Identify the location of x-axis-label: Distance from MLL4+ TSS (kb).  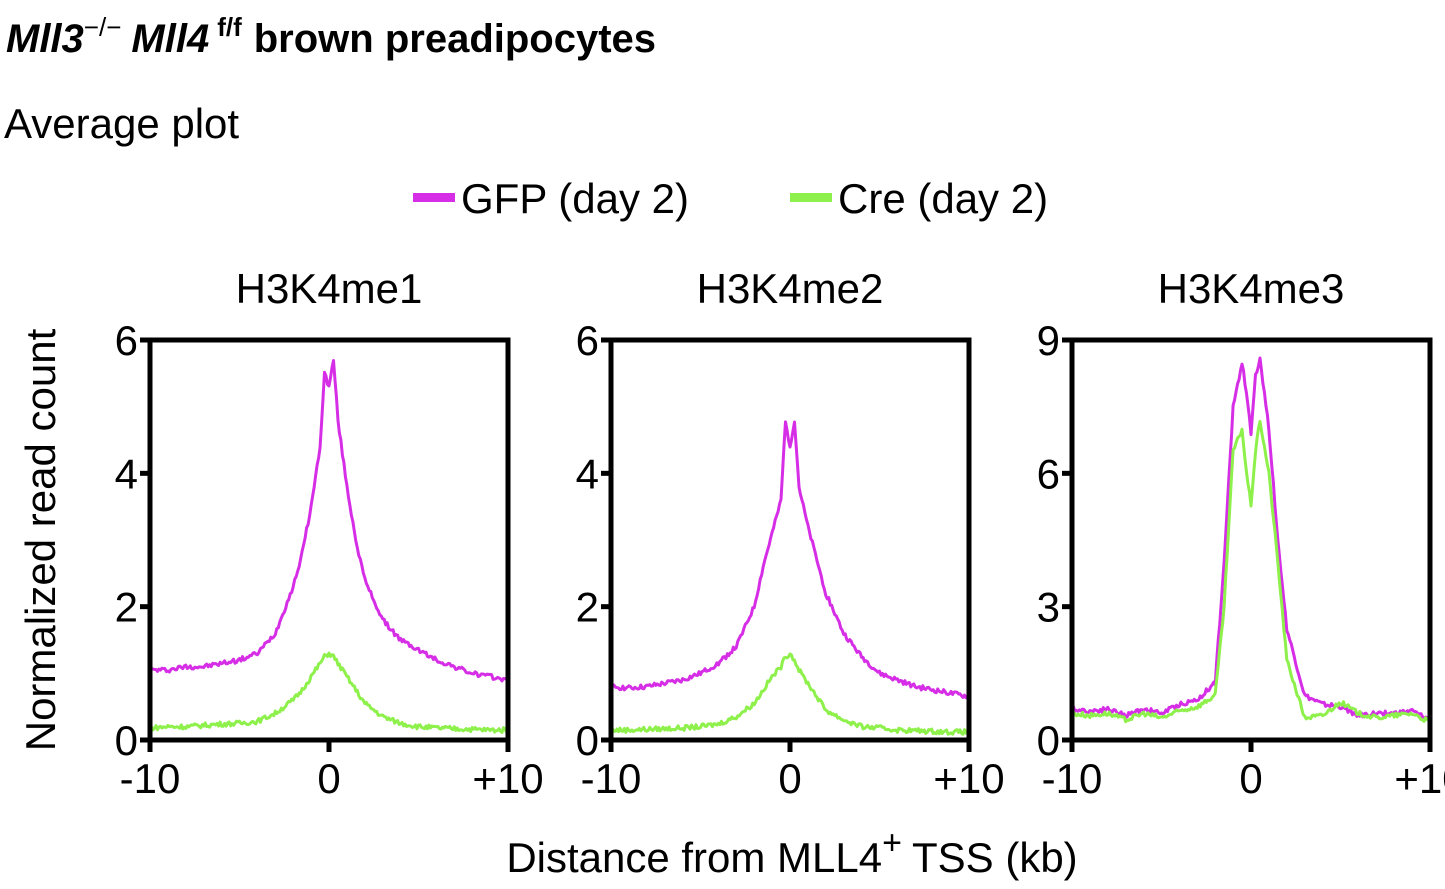
(791, 852).